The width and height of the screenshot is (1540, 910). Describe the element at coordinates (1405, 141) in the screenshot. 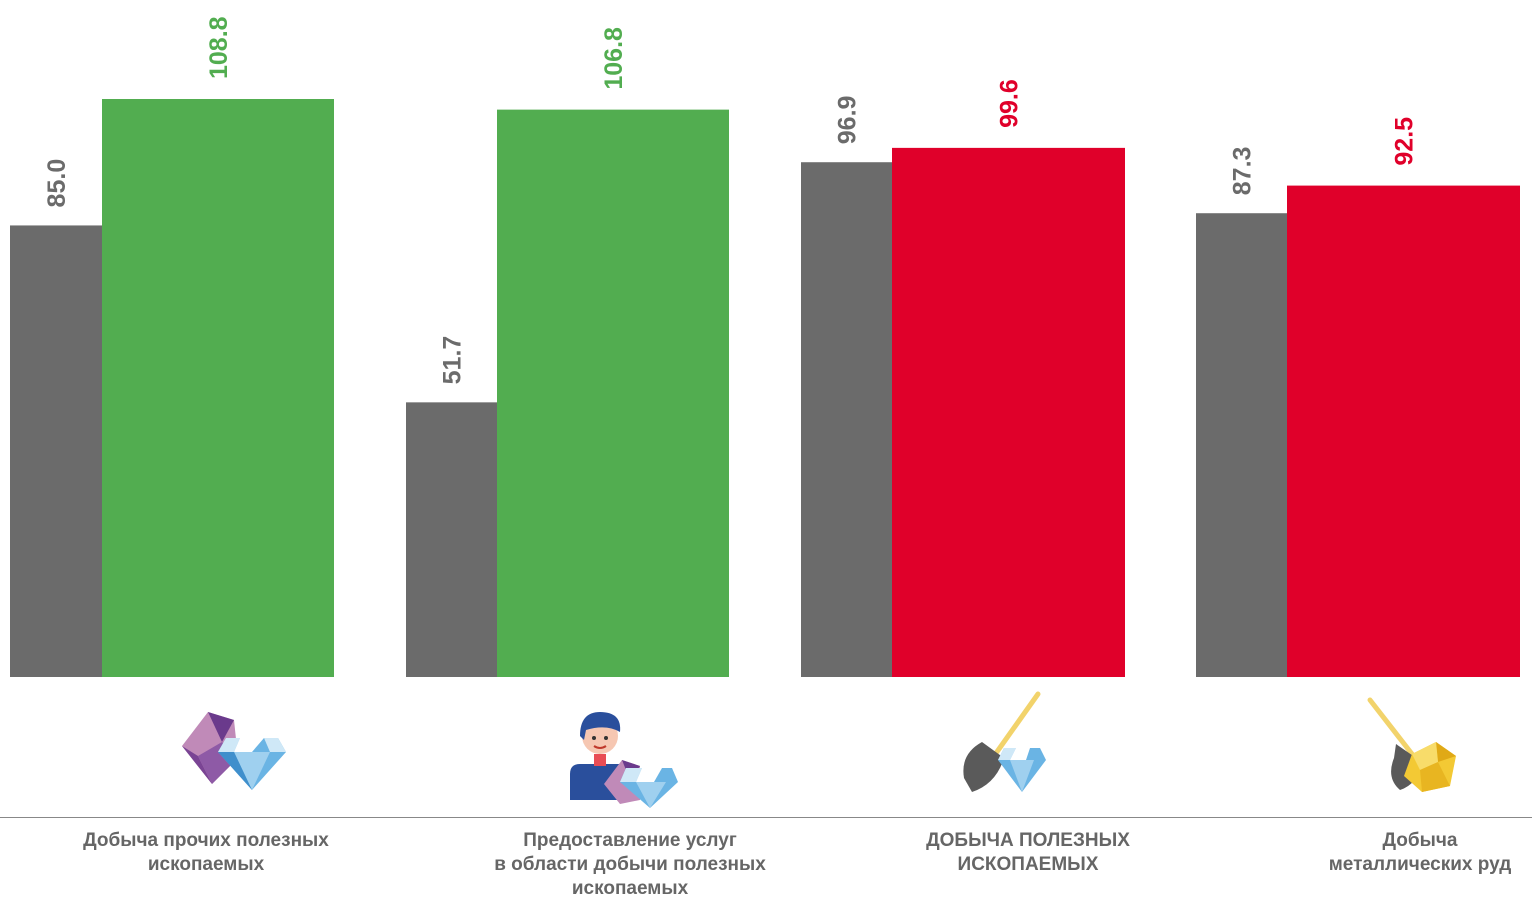

I see `data-label-current-4: 92.5` at that location.